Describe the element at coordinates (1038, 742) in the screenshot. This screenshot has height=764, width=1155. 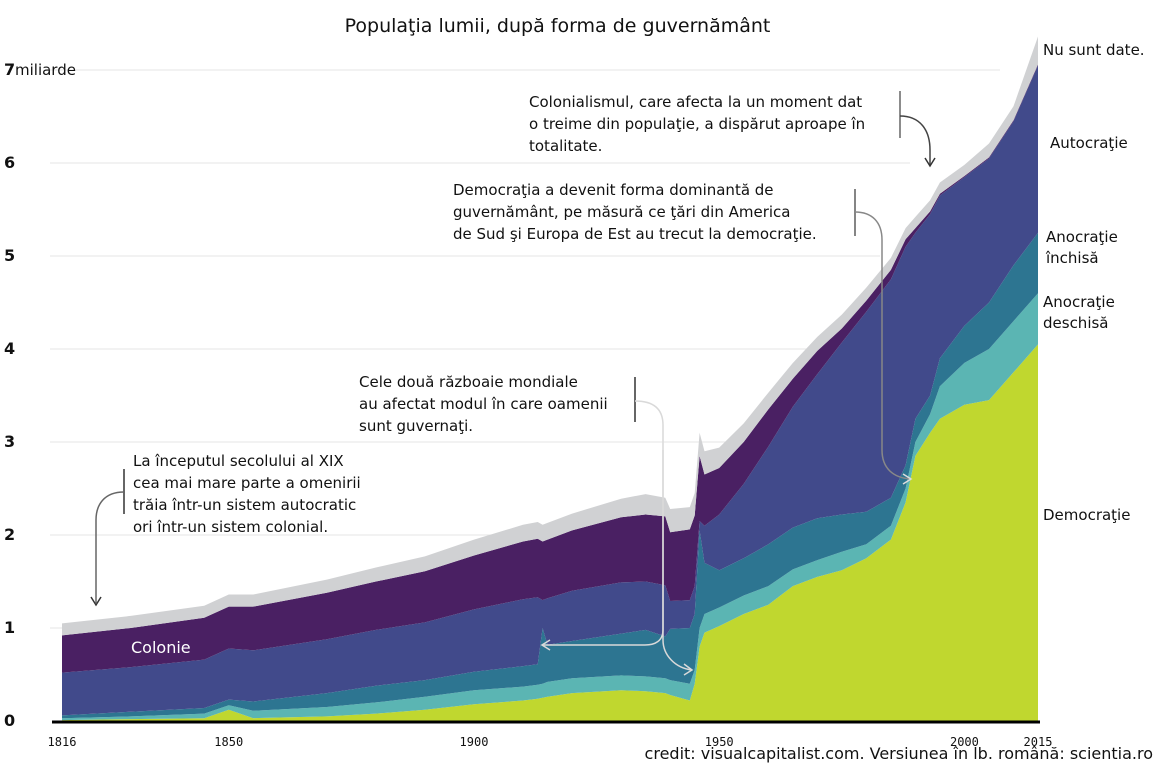
I see `x-tick-label: 2015` at that location.